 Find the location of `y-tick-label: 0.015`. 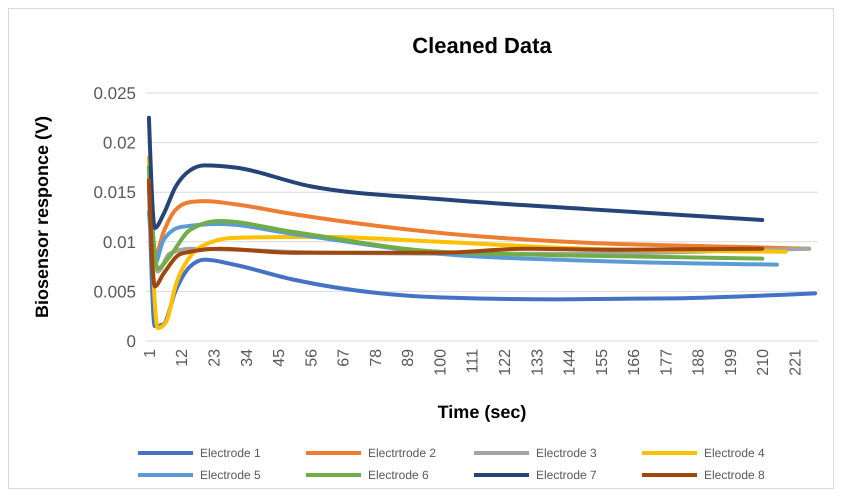

y-tick-label: 0.015 is located at coordinates (114, 192).